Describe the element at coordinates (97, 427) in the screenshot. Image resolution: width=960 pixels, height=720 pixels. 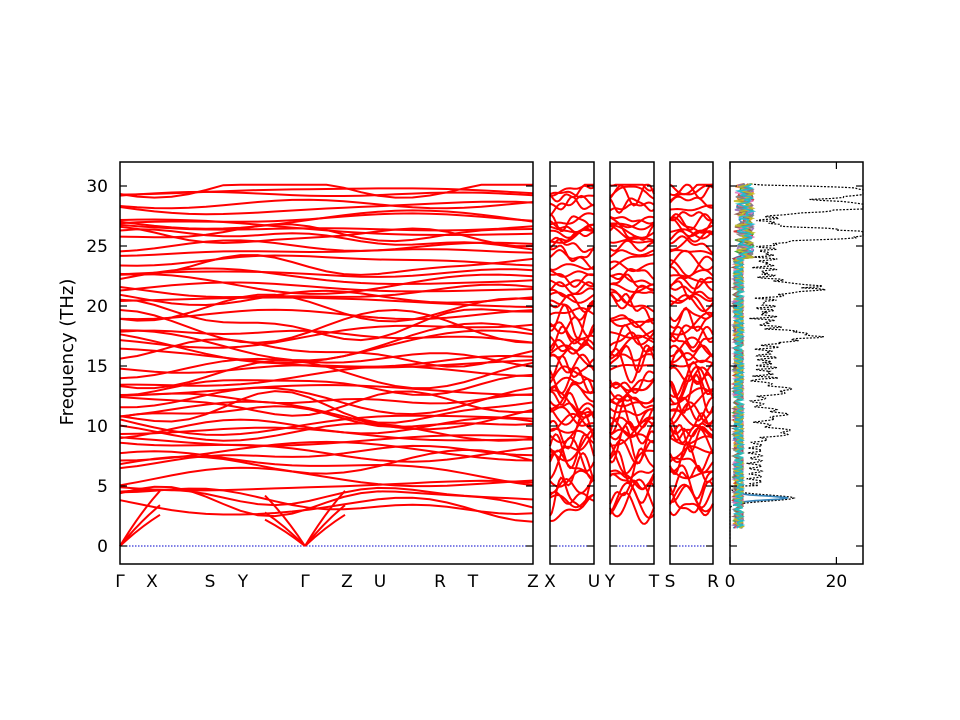
I see `y-tick-label: 10` at that location.